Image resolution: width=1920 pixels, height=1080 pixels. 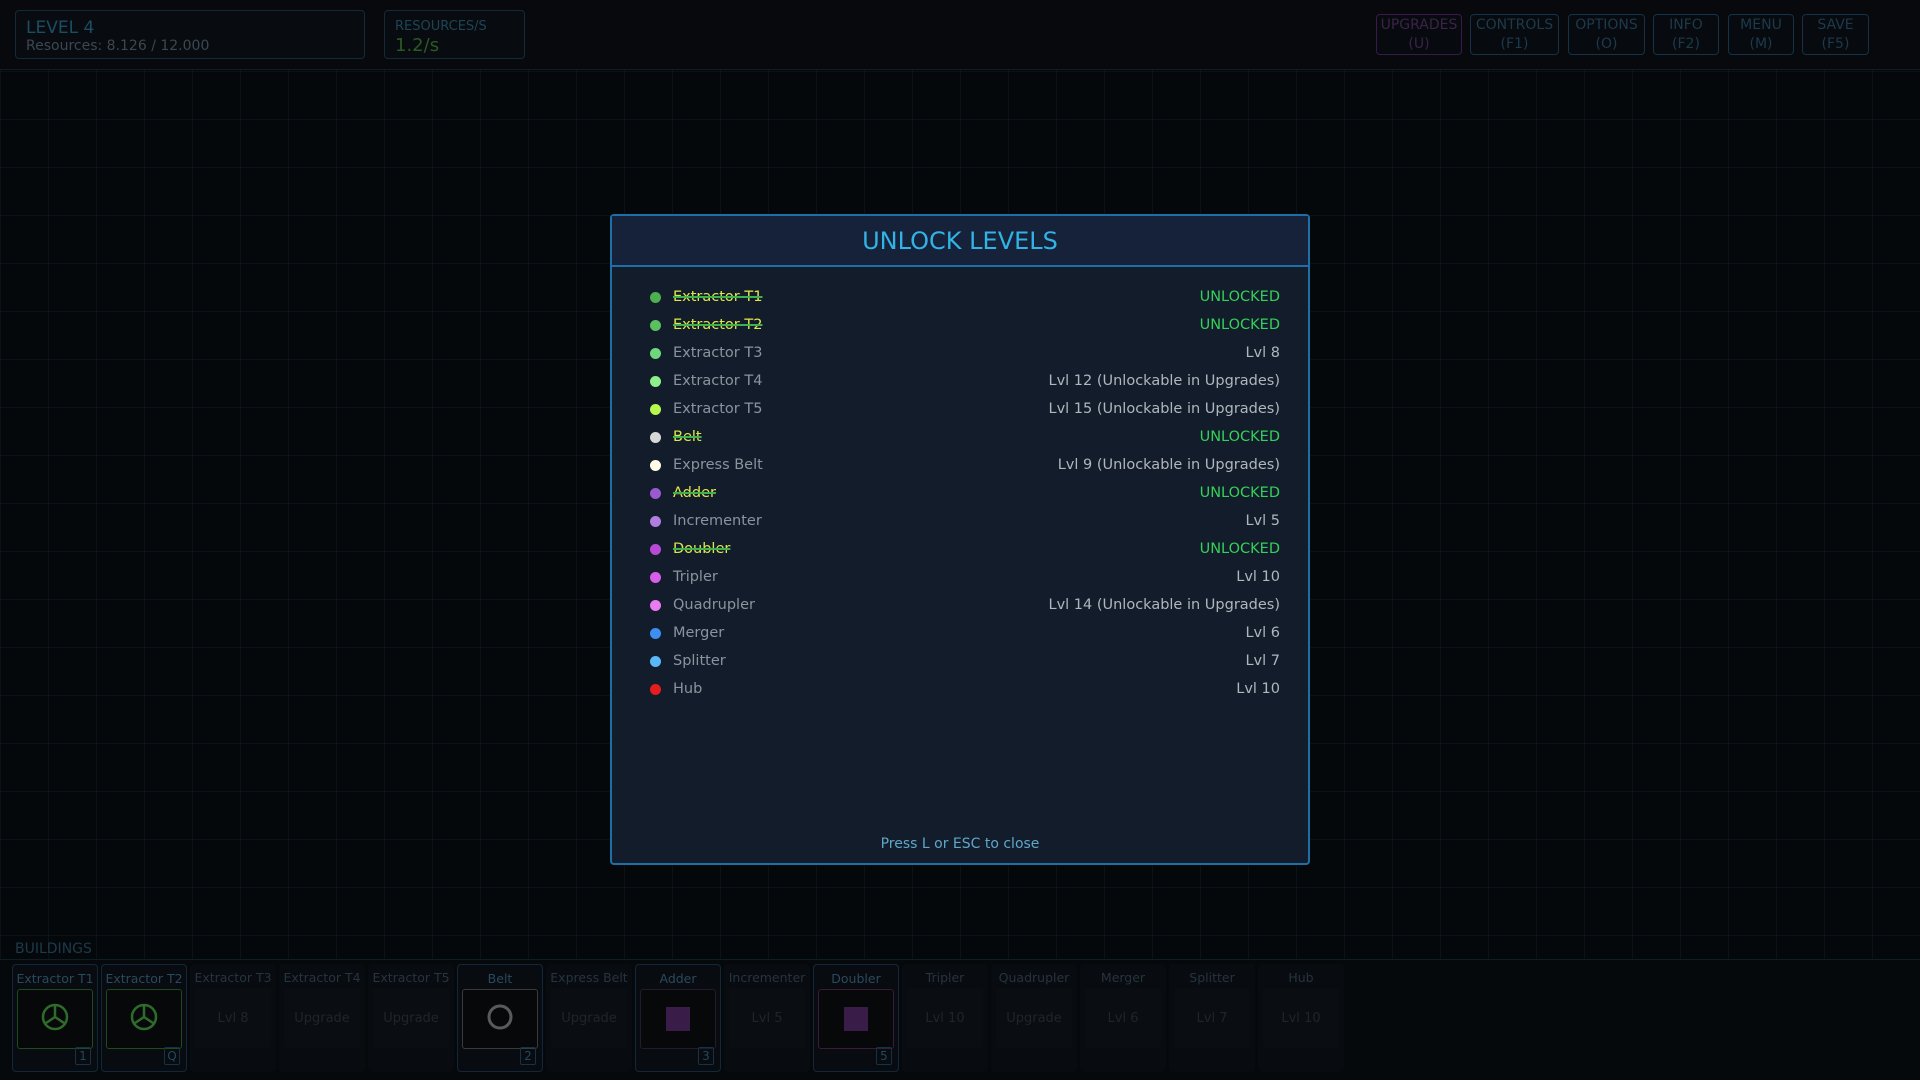 What do you see at coordinates (718, 381) in the screenshot?
I see `building-name: Extractor T4` at bounding box center [718, 381].